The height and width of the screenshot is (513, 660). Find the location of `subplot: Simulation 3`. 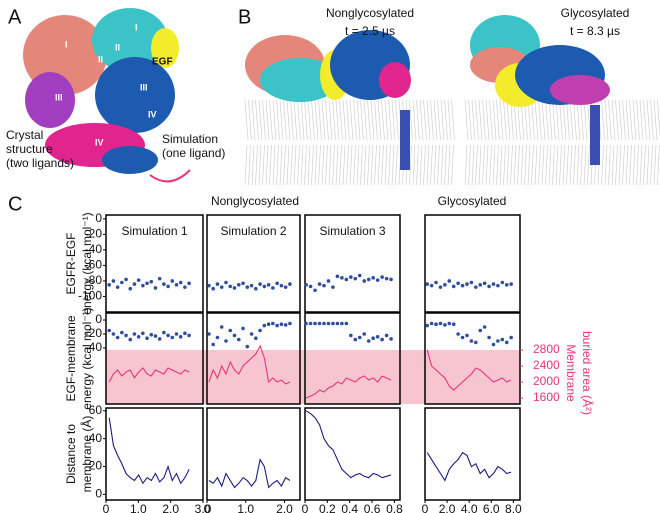

subplot: Simulation 3 is located at coordinates (352, 263).